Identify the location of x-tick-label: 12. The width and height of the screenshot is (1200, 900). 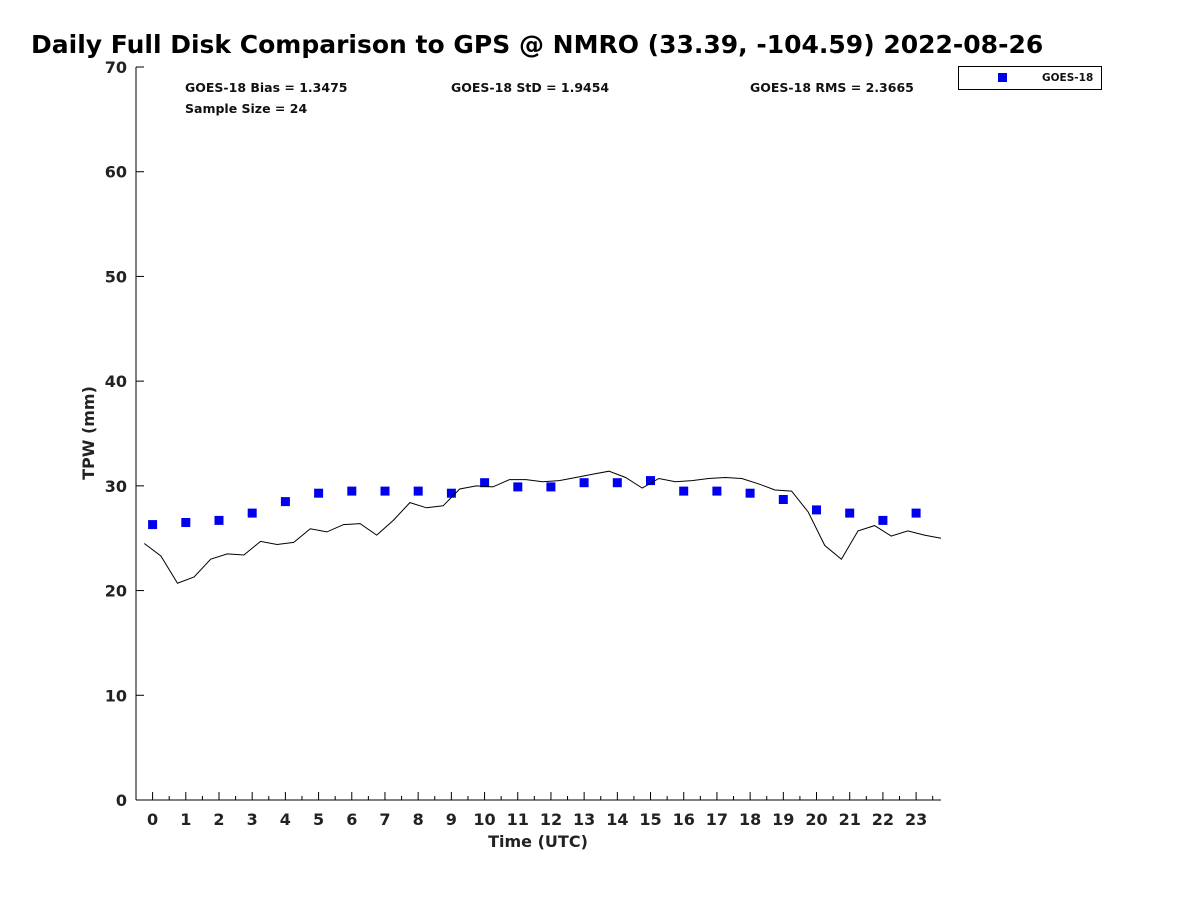
(551, 819).